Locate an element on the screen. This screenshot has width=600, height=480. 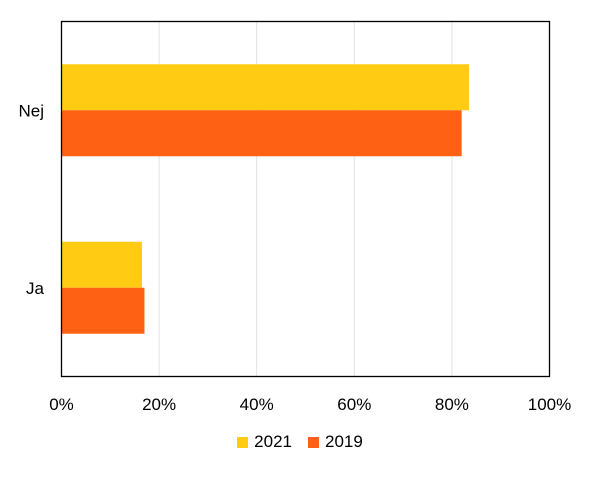
x-tick-label: 100% is located at coordinates (549, 404).